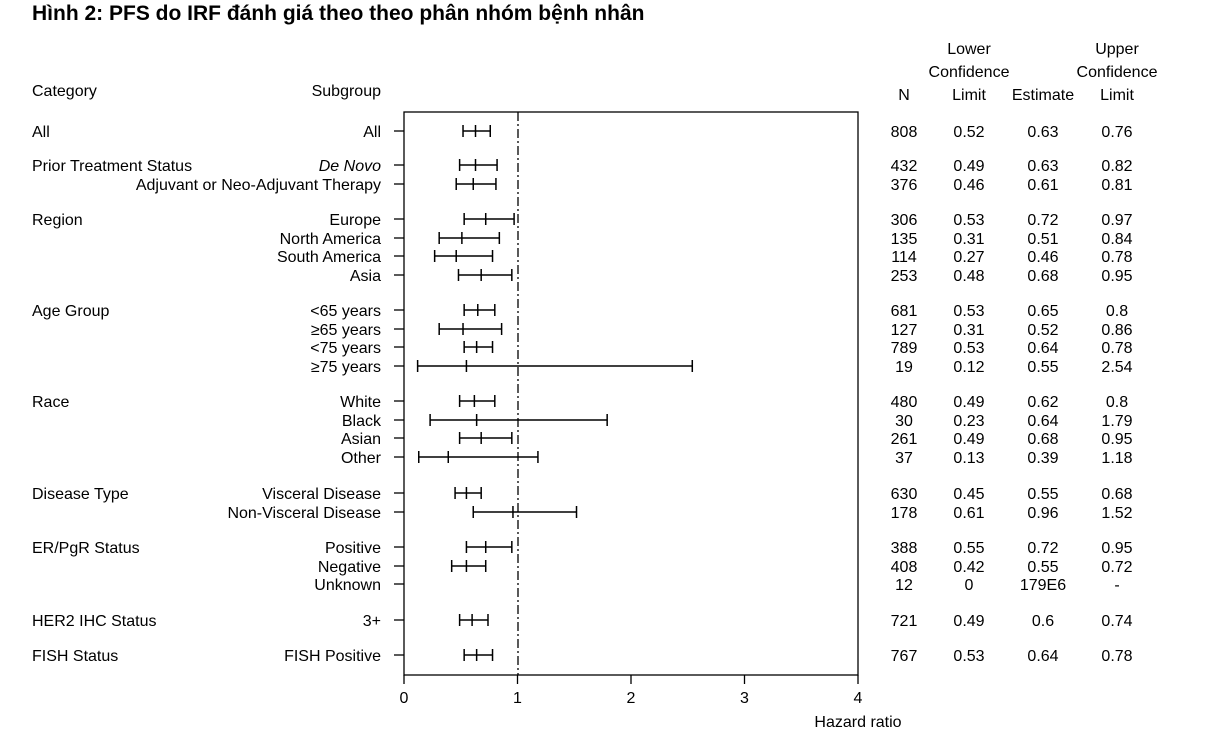 This screenshot has width=1205, height=741. What do you see at coordinates (1116, 621) in the screenshot?
I see `upper-limit-value: 0.74` at bounding box center [1116, 621].